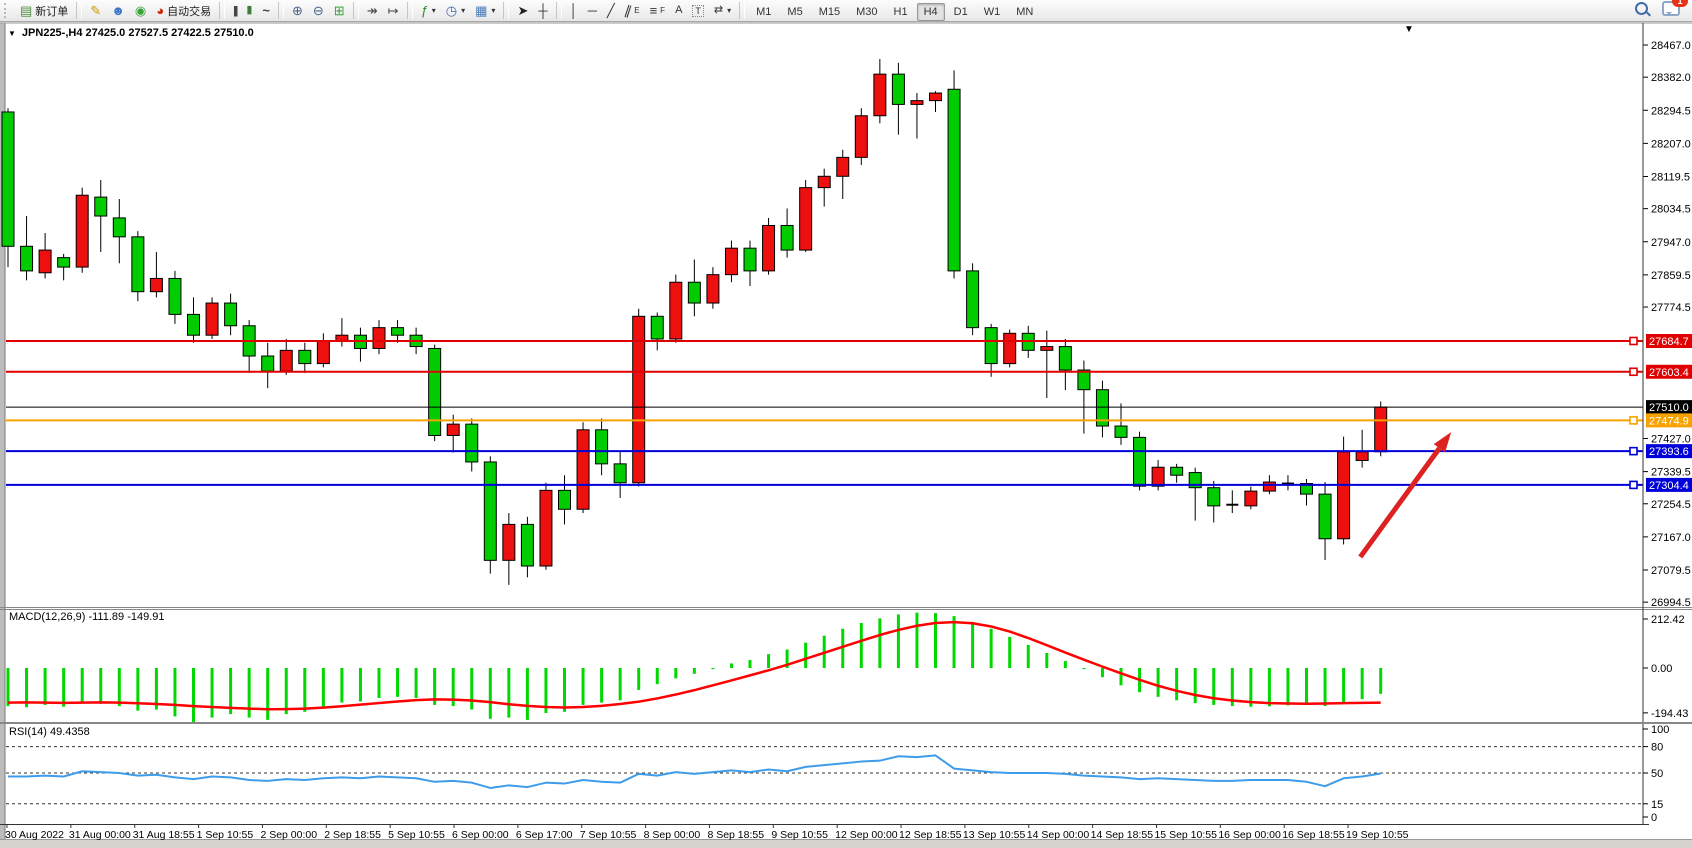  Describe the element at coordinates (12, 33) in the screenshot. I see `chevron-down-icon: ▼` at that location.